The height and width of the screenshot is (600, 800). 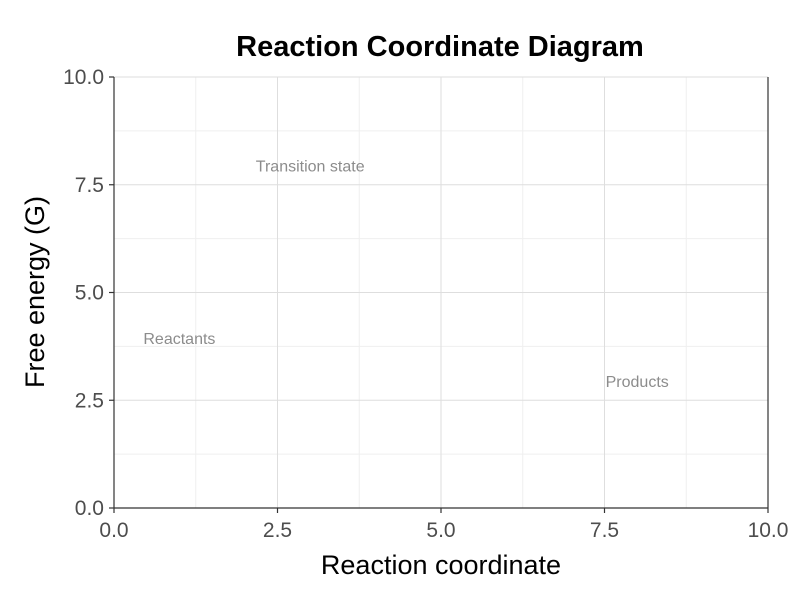 What do you see at coordinates (113, 530) in the screenshot?
I see `x-tick-label: 0.0` at bounding box center [113, 530].